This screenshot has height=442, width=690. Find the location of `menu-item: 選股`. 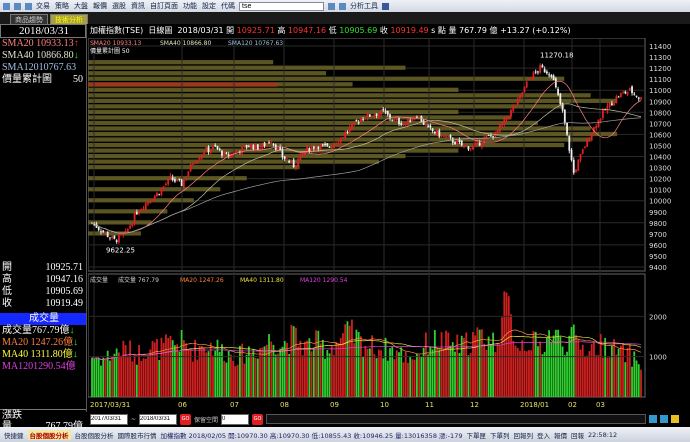

menu-item: 選股 is located at coordinates (119, 6).